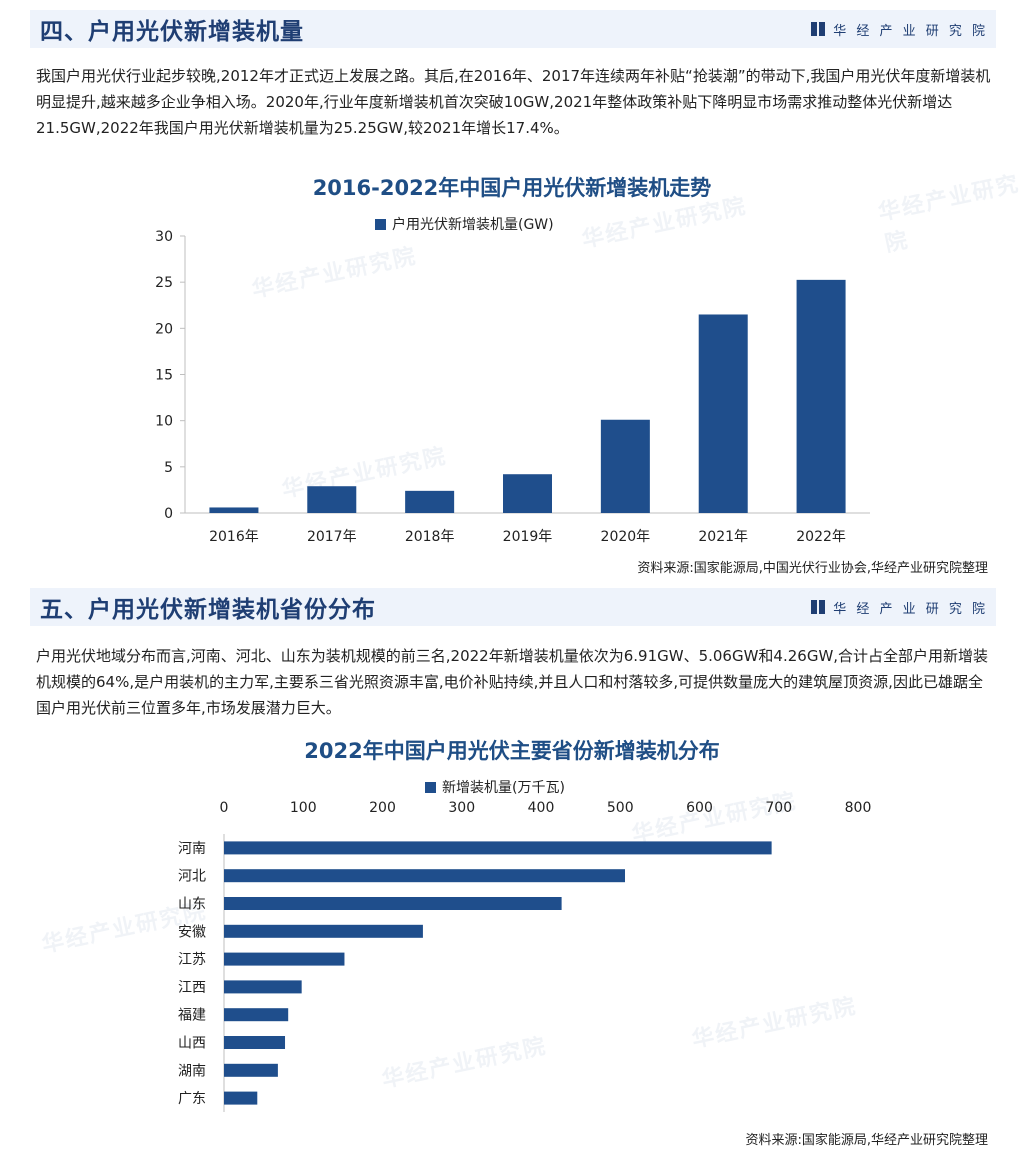 This screenshot has width=1024, height=1152. Describe the element at coordinates (541, 808) in the screenshot. I see `x-tick-label: 400` at that location.